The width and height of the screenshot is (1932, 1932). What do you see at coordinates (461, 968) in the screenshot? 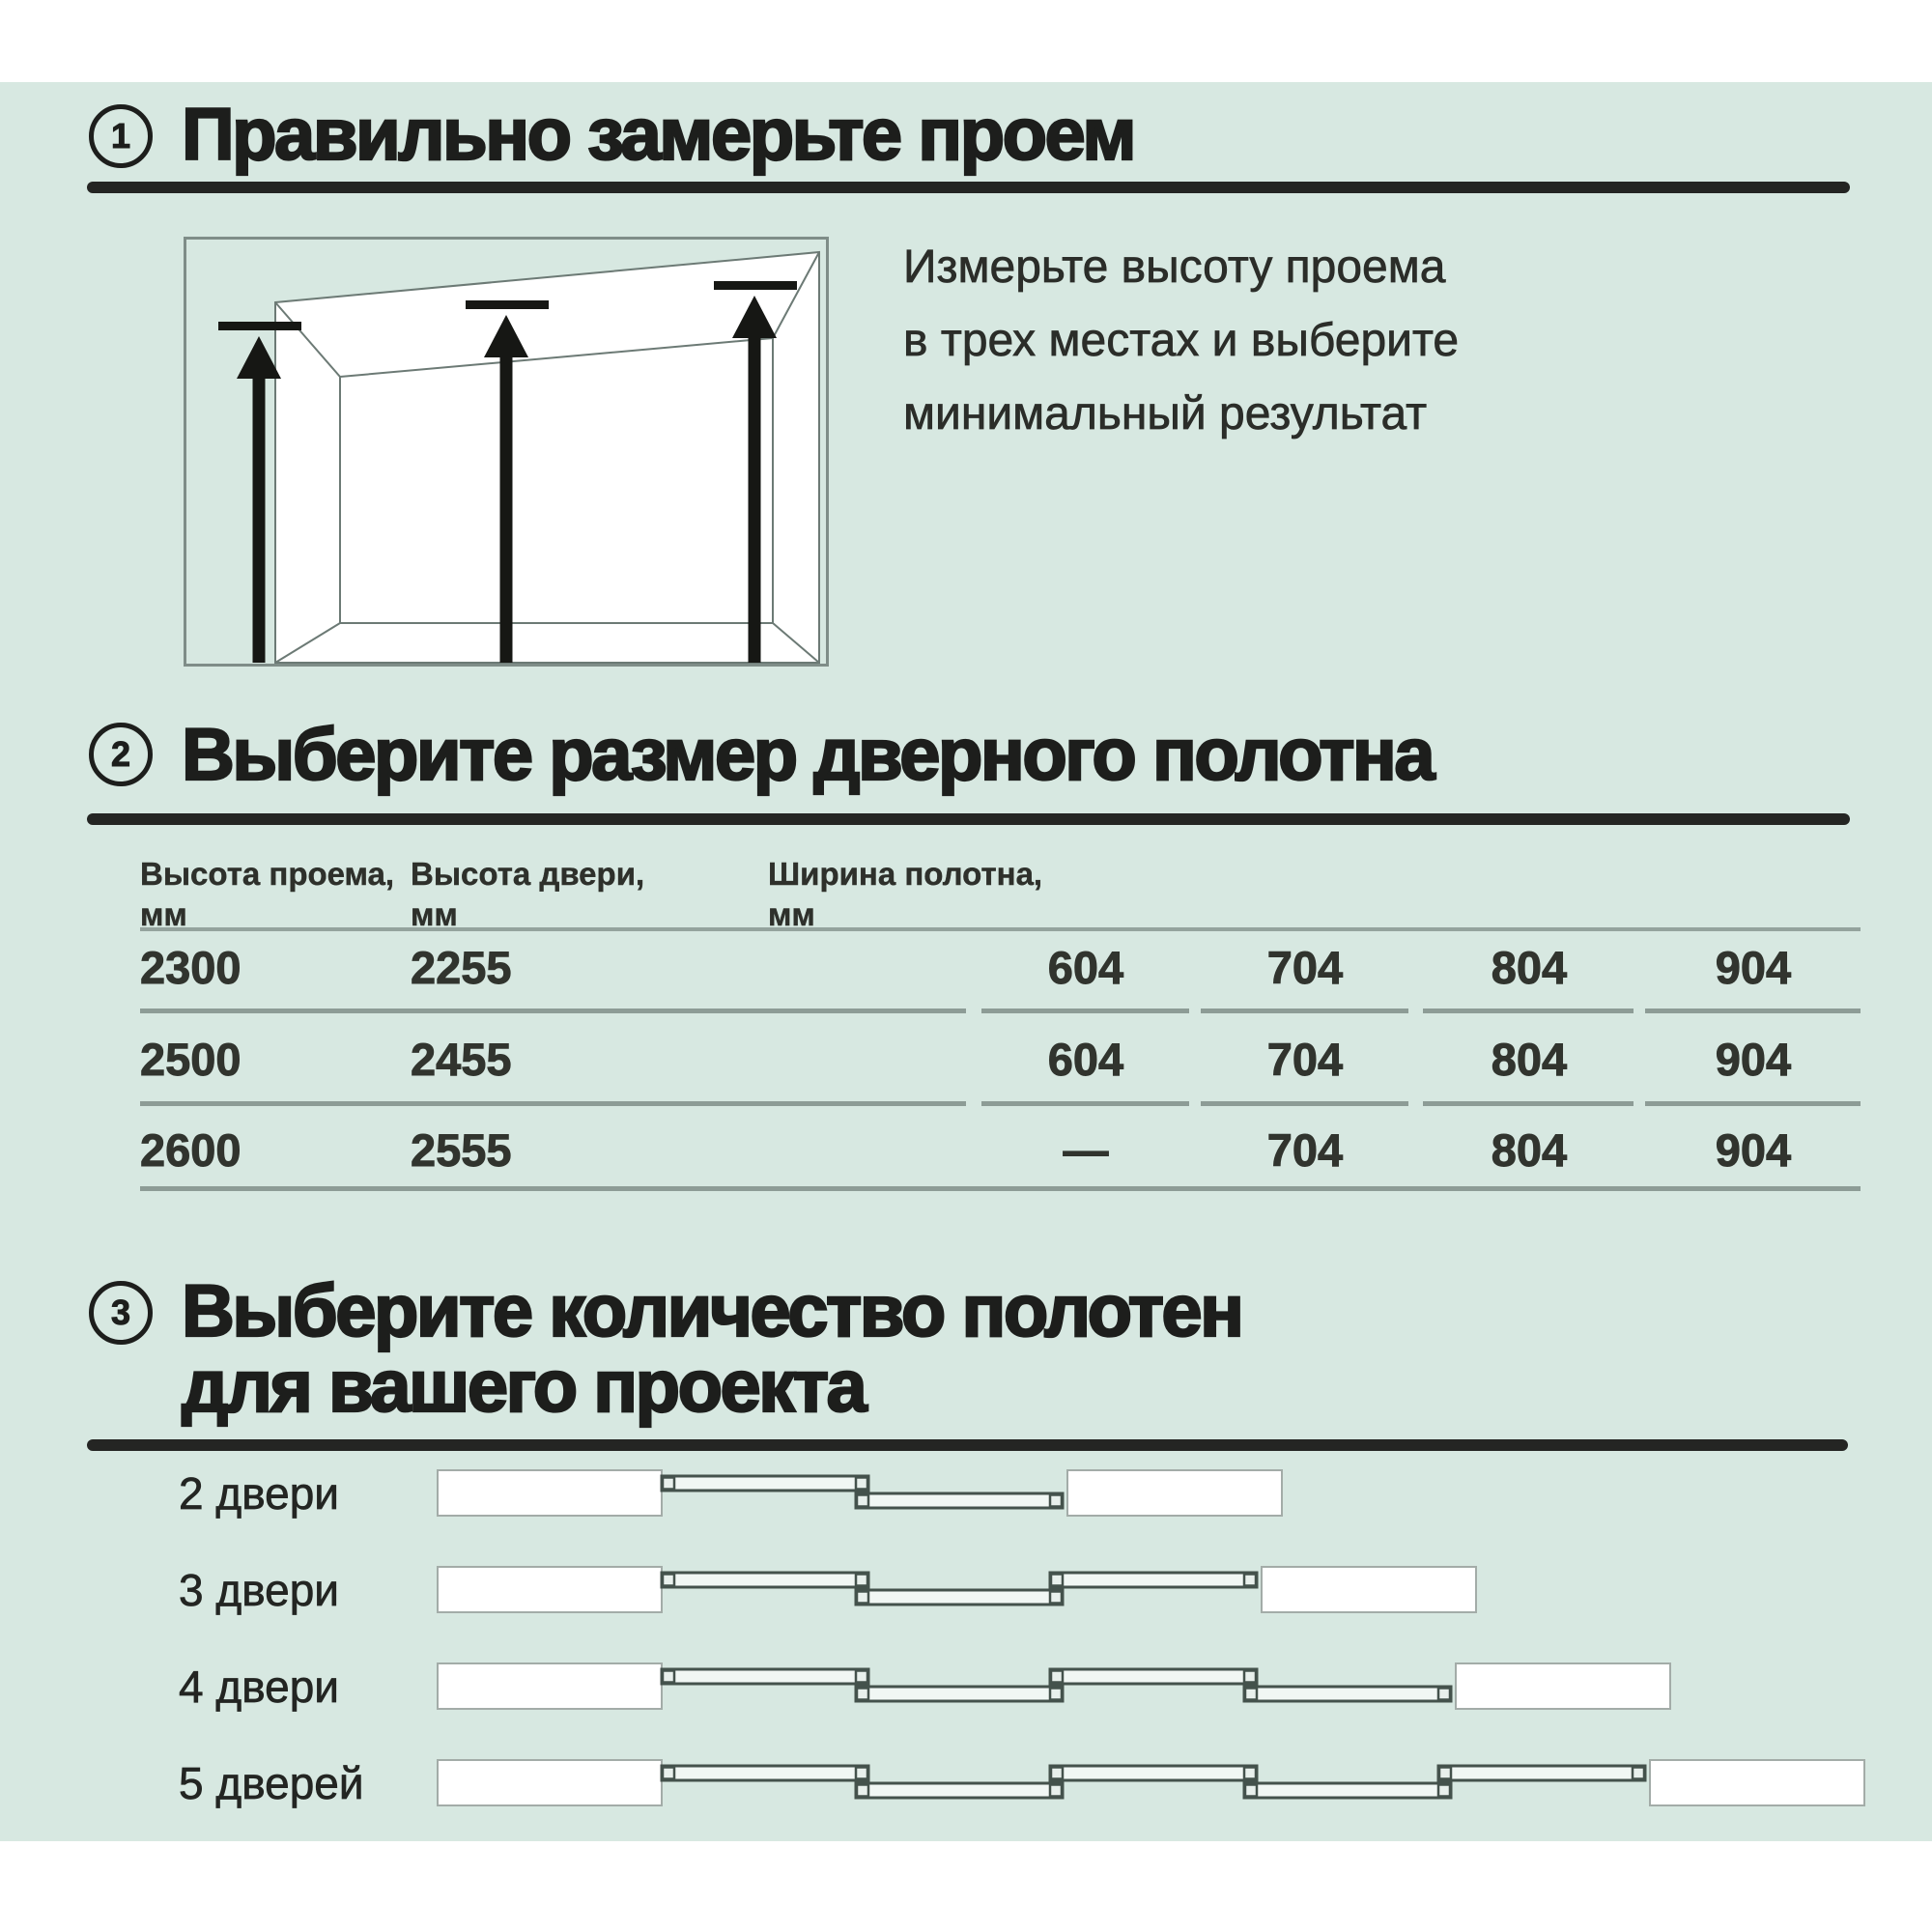
I see `cell-door-height: 2255` at bounding box center [461, 968].